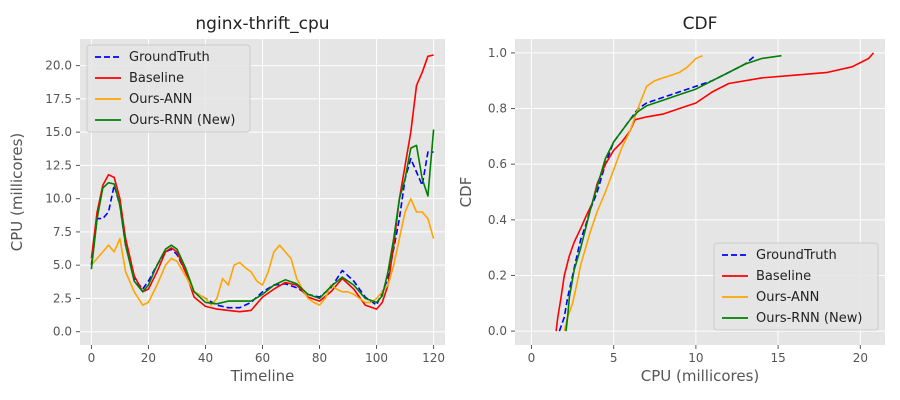  What do you see at coordinates (497, 164) in the screenshot?
I see `y-tick-label: 0.6` at bounding box center [497, 164].